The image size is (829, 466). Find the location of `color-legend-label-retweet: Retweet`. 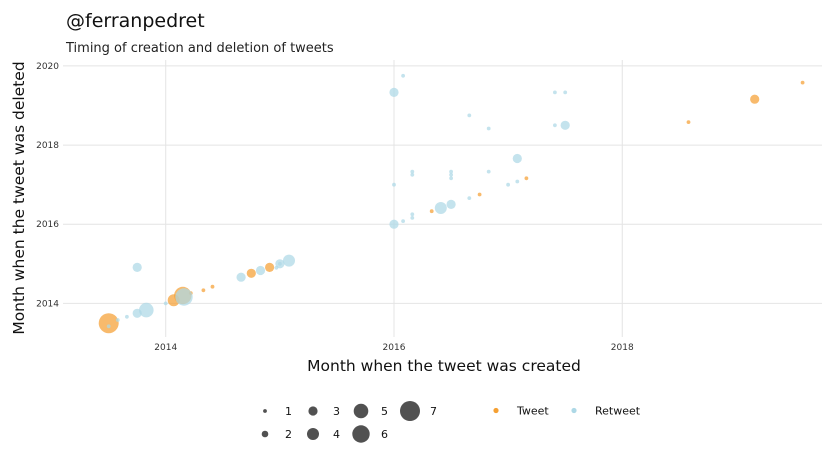

color-legend-label-retweet: Retweet is located at coordinates (618, 411).